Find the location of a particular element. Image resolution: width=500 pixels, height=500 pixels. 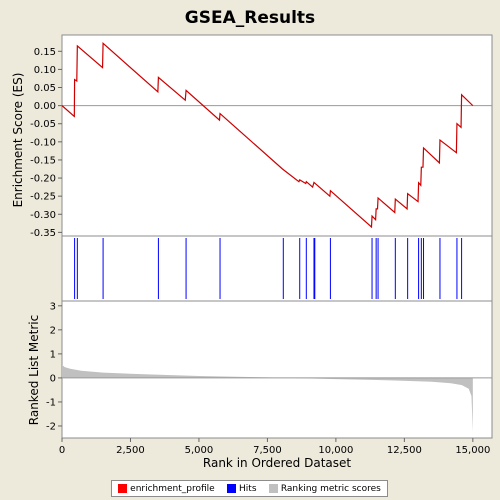

hits-plot-area is located at coordinates (277, 268).